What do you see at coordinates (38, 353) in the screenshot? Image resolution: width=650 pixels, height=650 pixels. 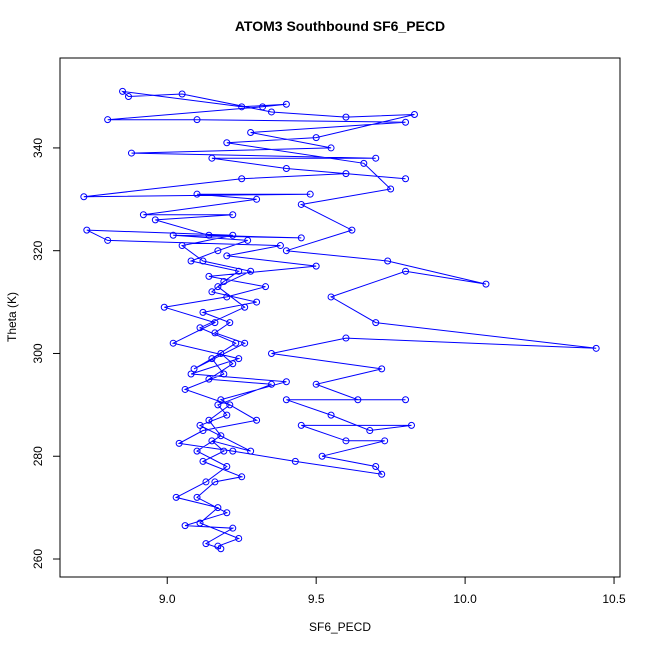 I see `y-tick-label: 300` at bounding box center [38, 353].